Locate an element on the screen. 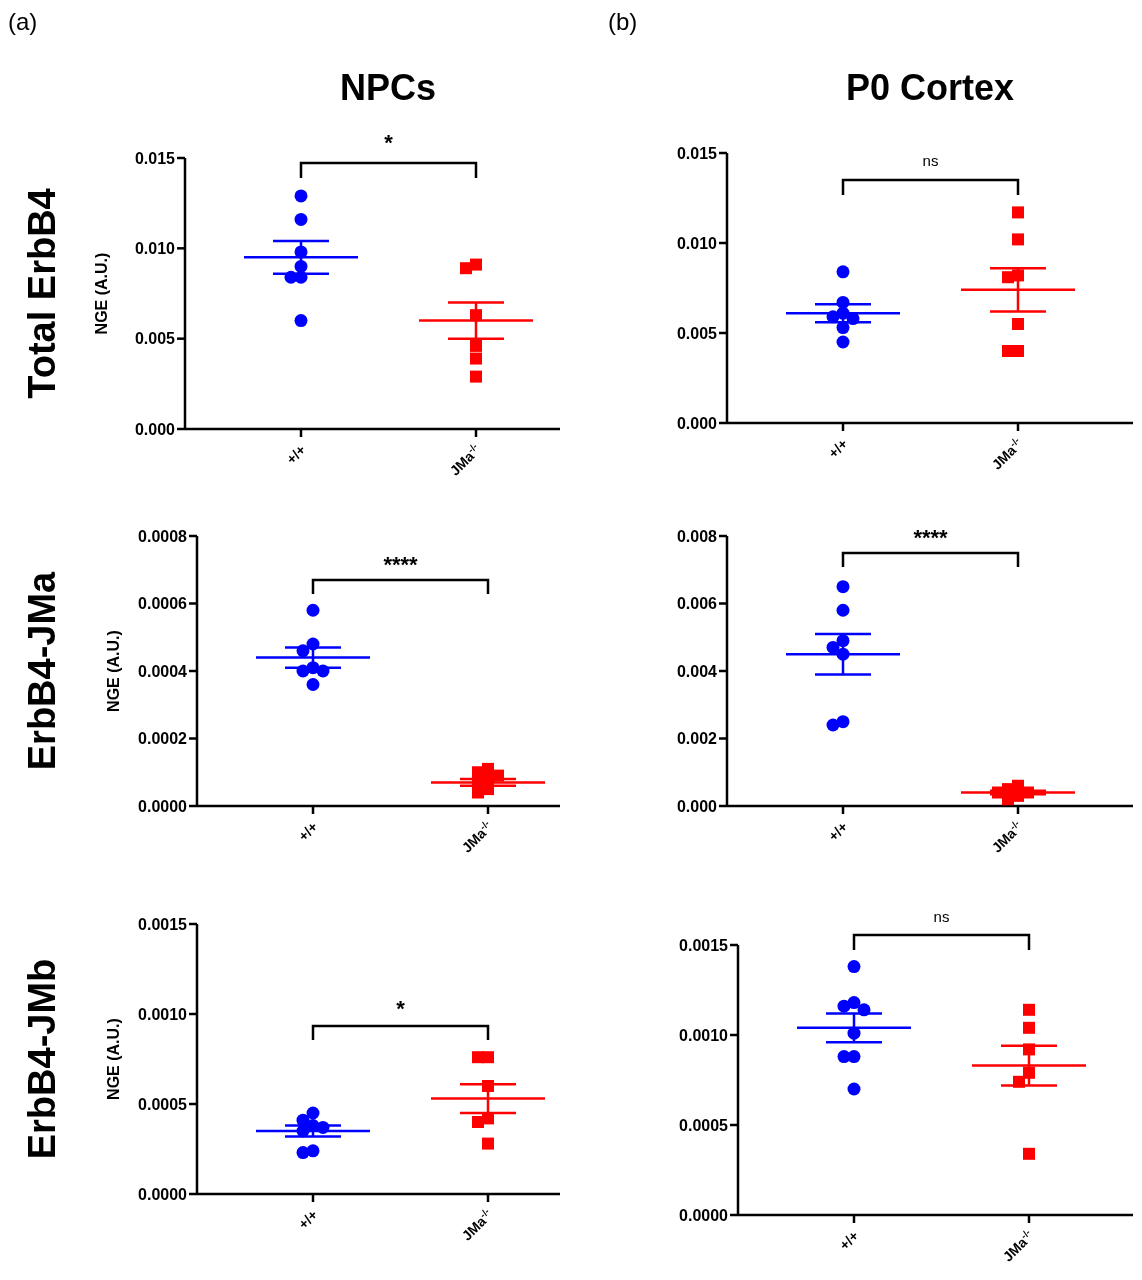  y-tick-label: 0.006 is located at coordinates (697, 604).